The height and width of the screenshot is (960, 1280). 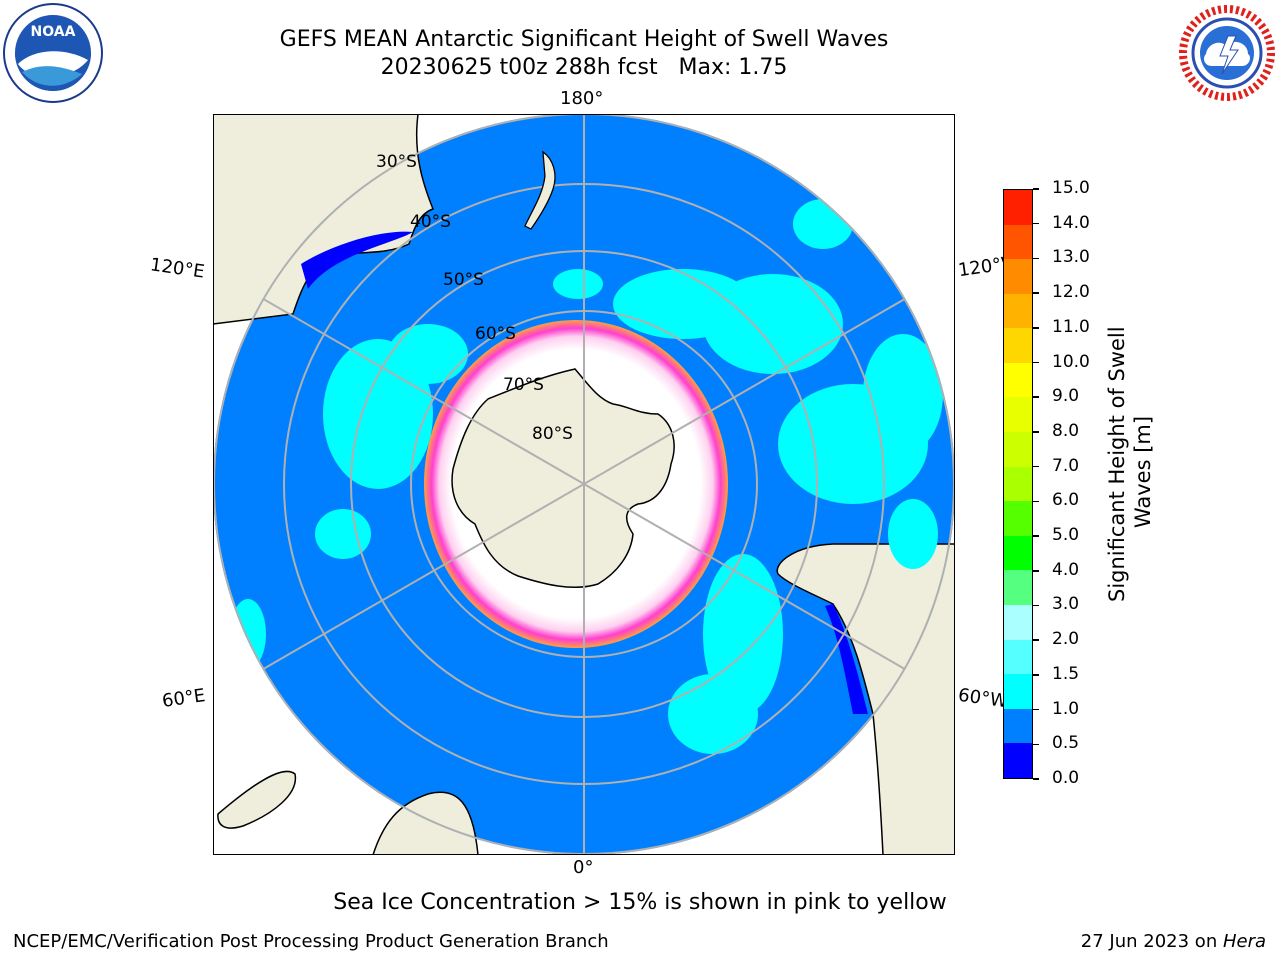 I want to click on footer-date: 27 Jun 2023 on Hera, so click(x=1173, y=941).